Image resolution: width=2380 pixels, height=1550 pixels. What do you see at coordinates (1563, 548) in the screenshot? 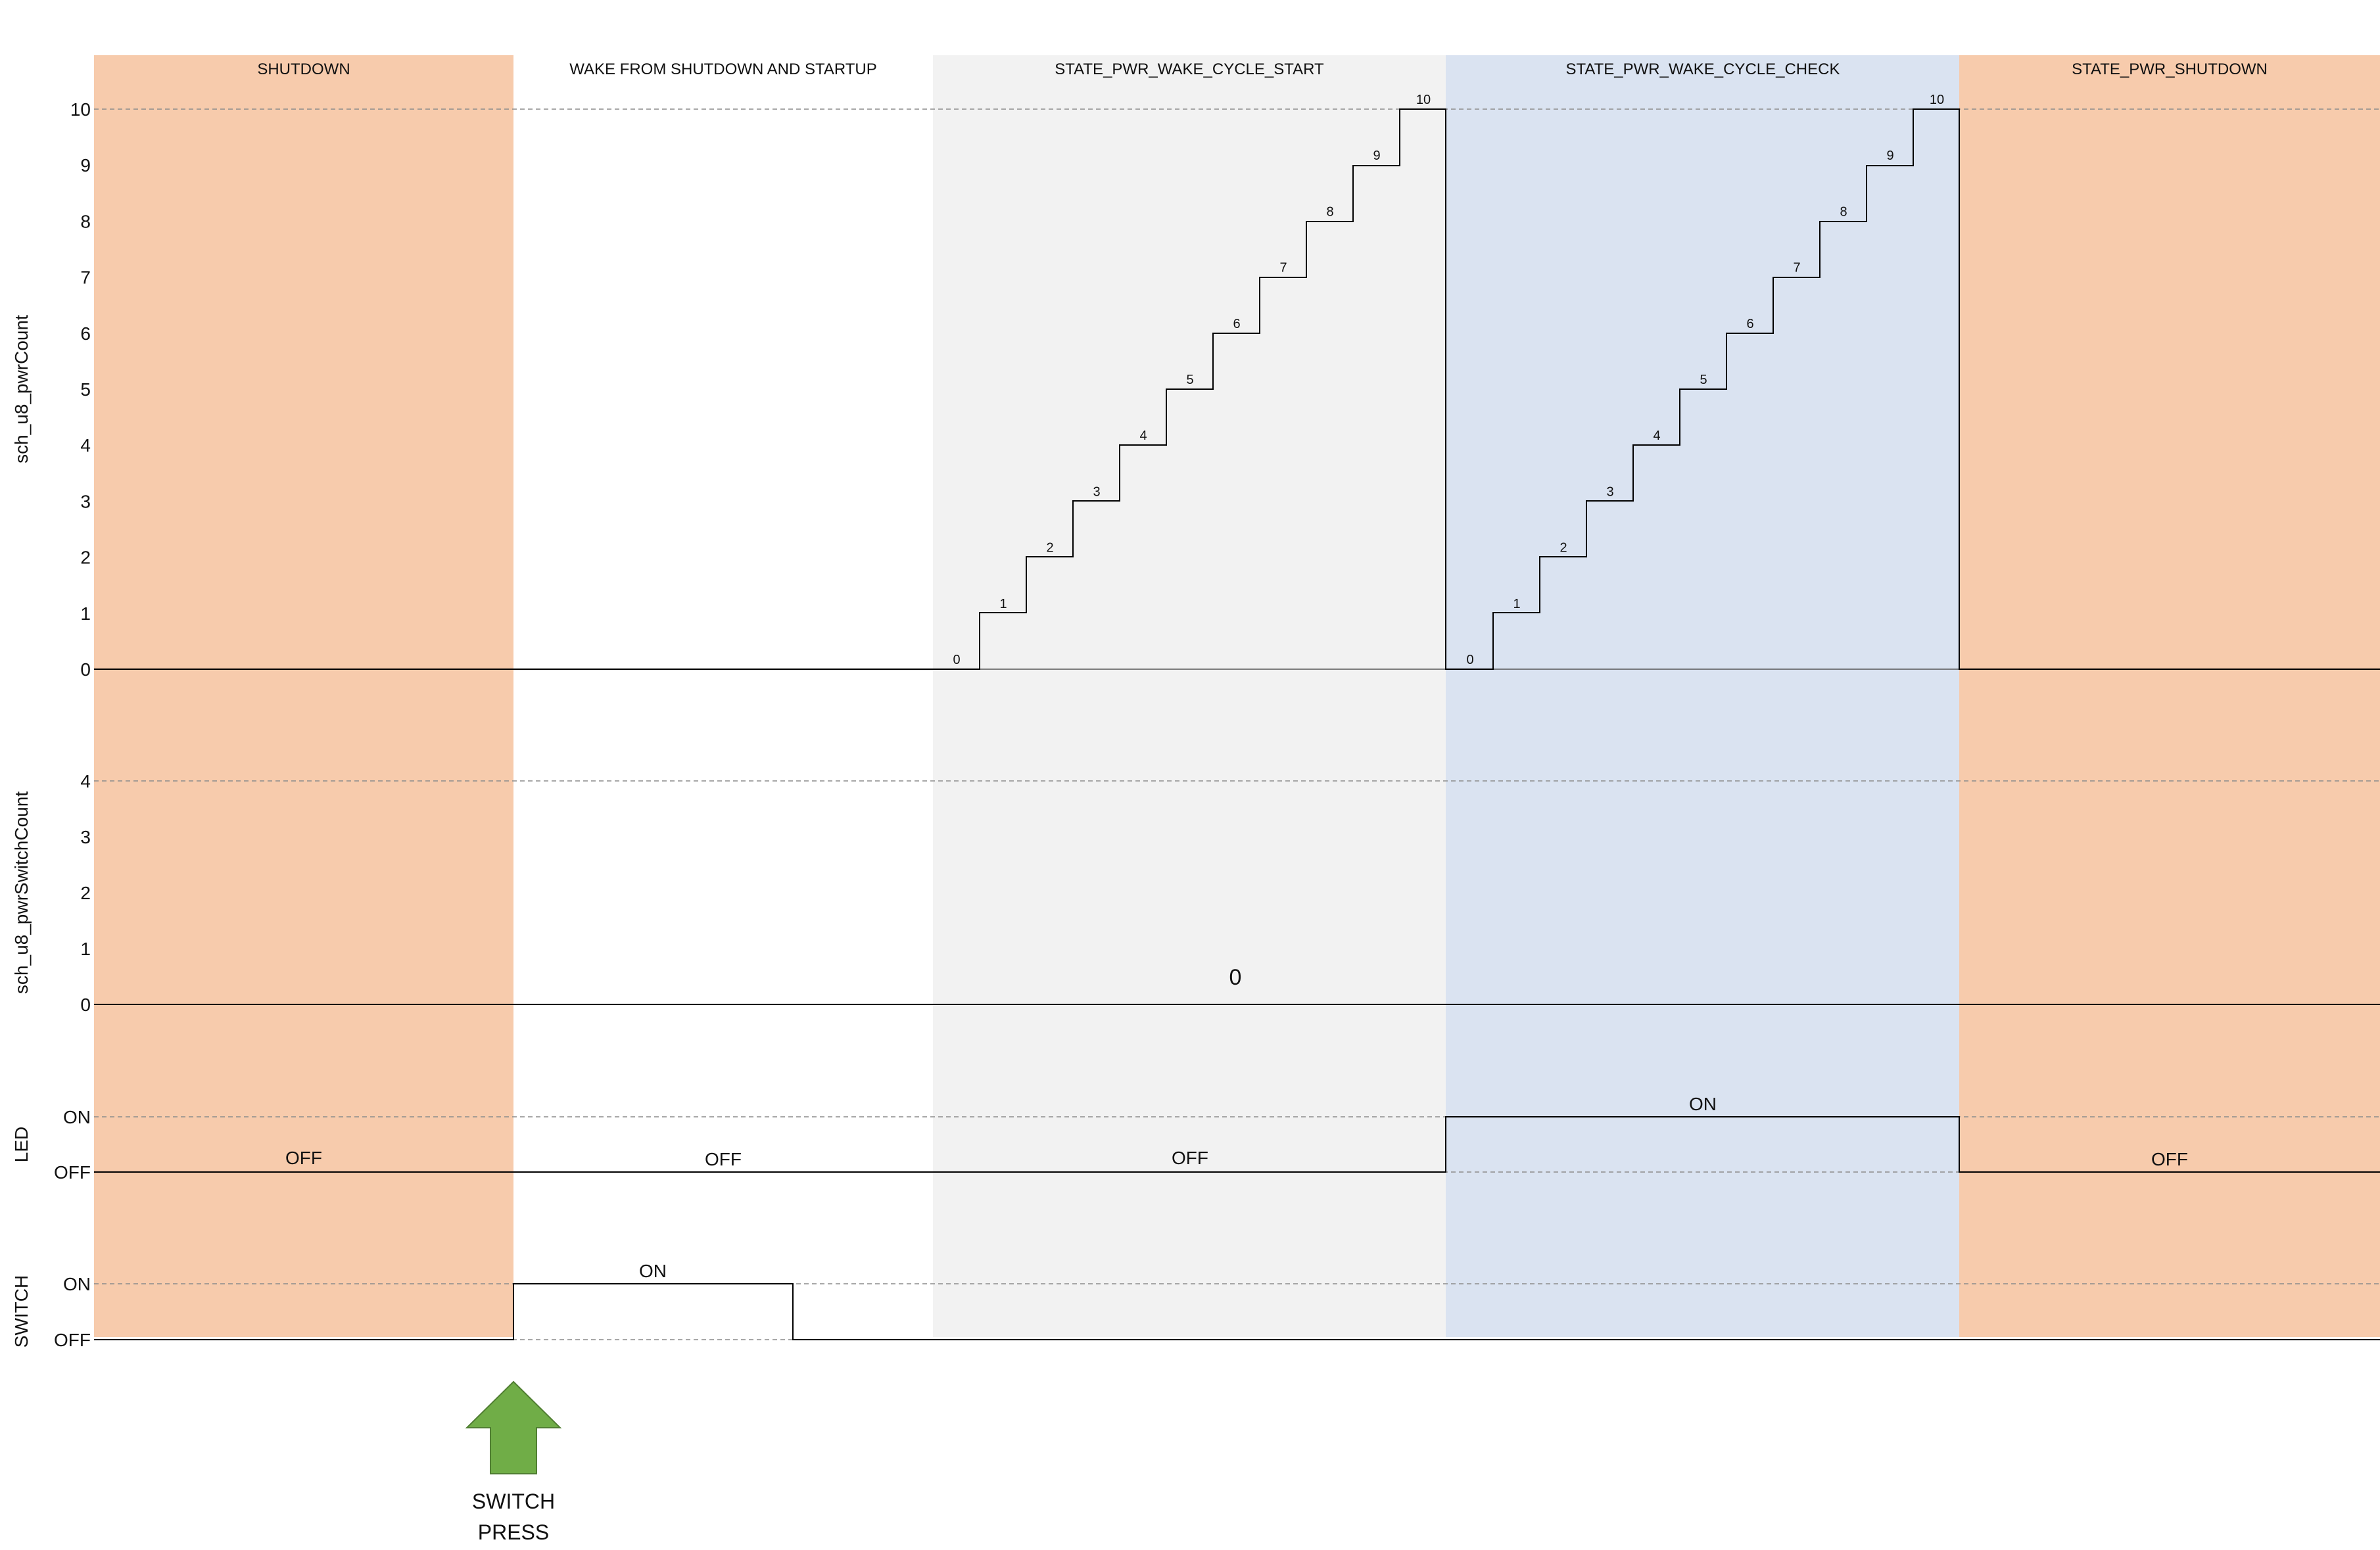
I see `check-step-label-2: 2` at bounding box center [1563, 548].